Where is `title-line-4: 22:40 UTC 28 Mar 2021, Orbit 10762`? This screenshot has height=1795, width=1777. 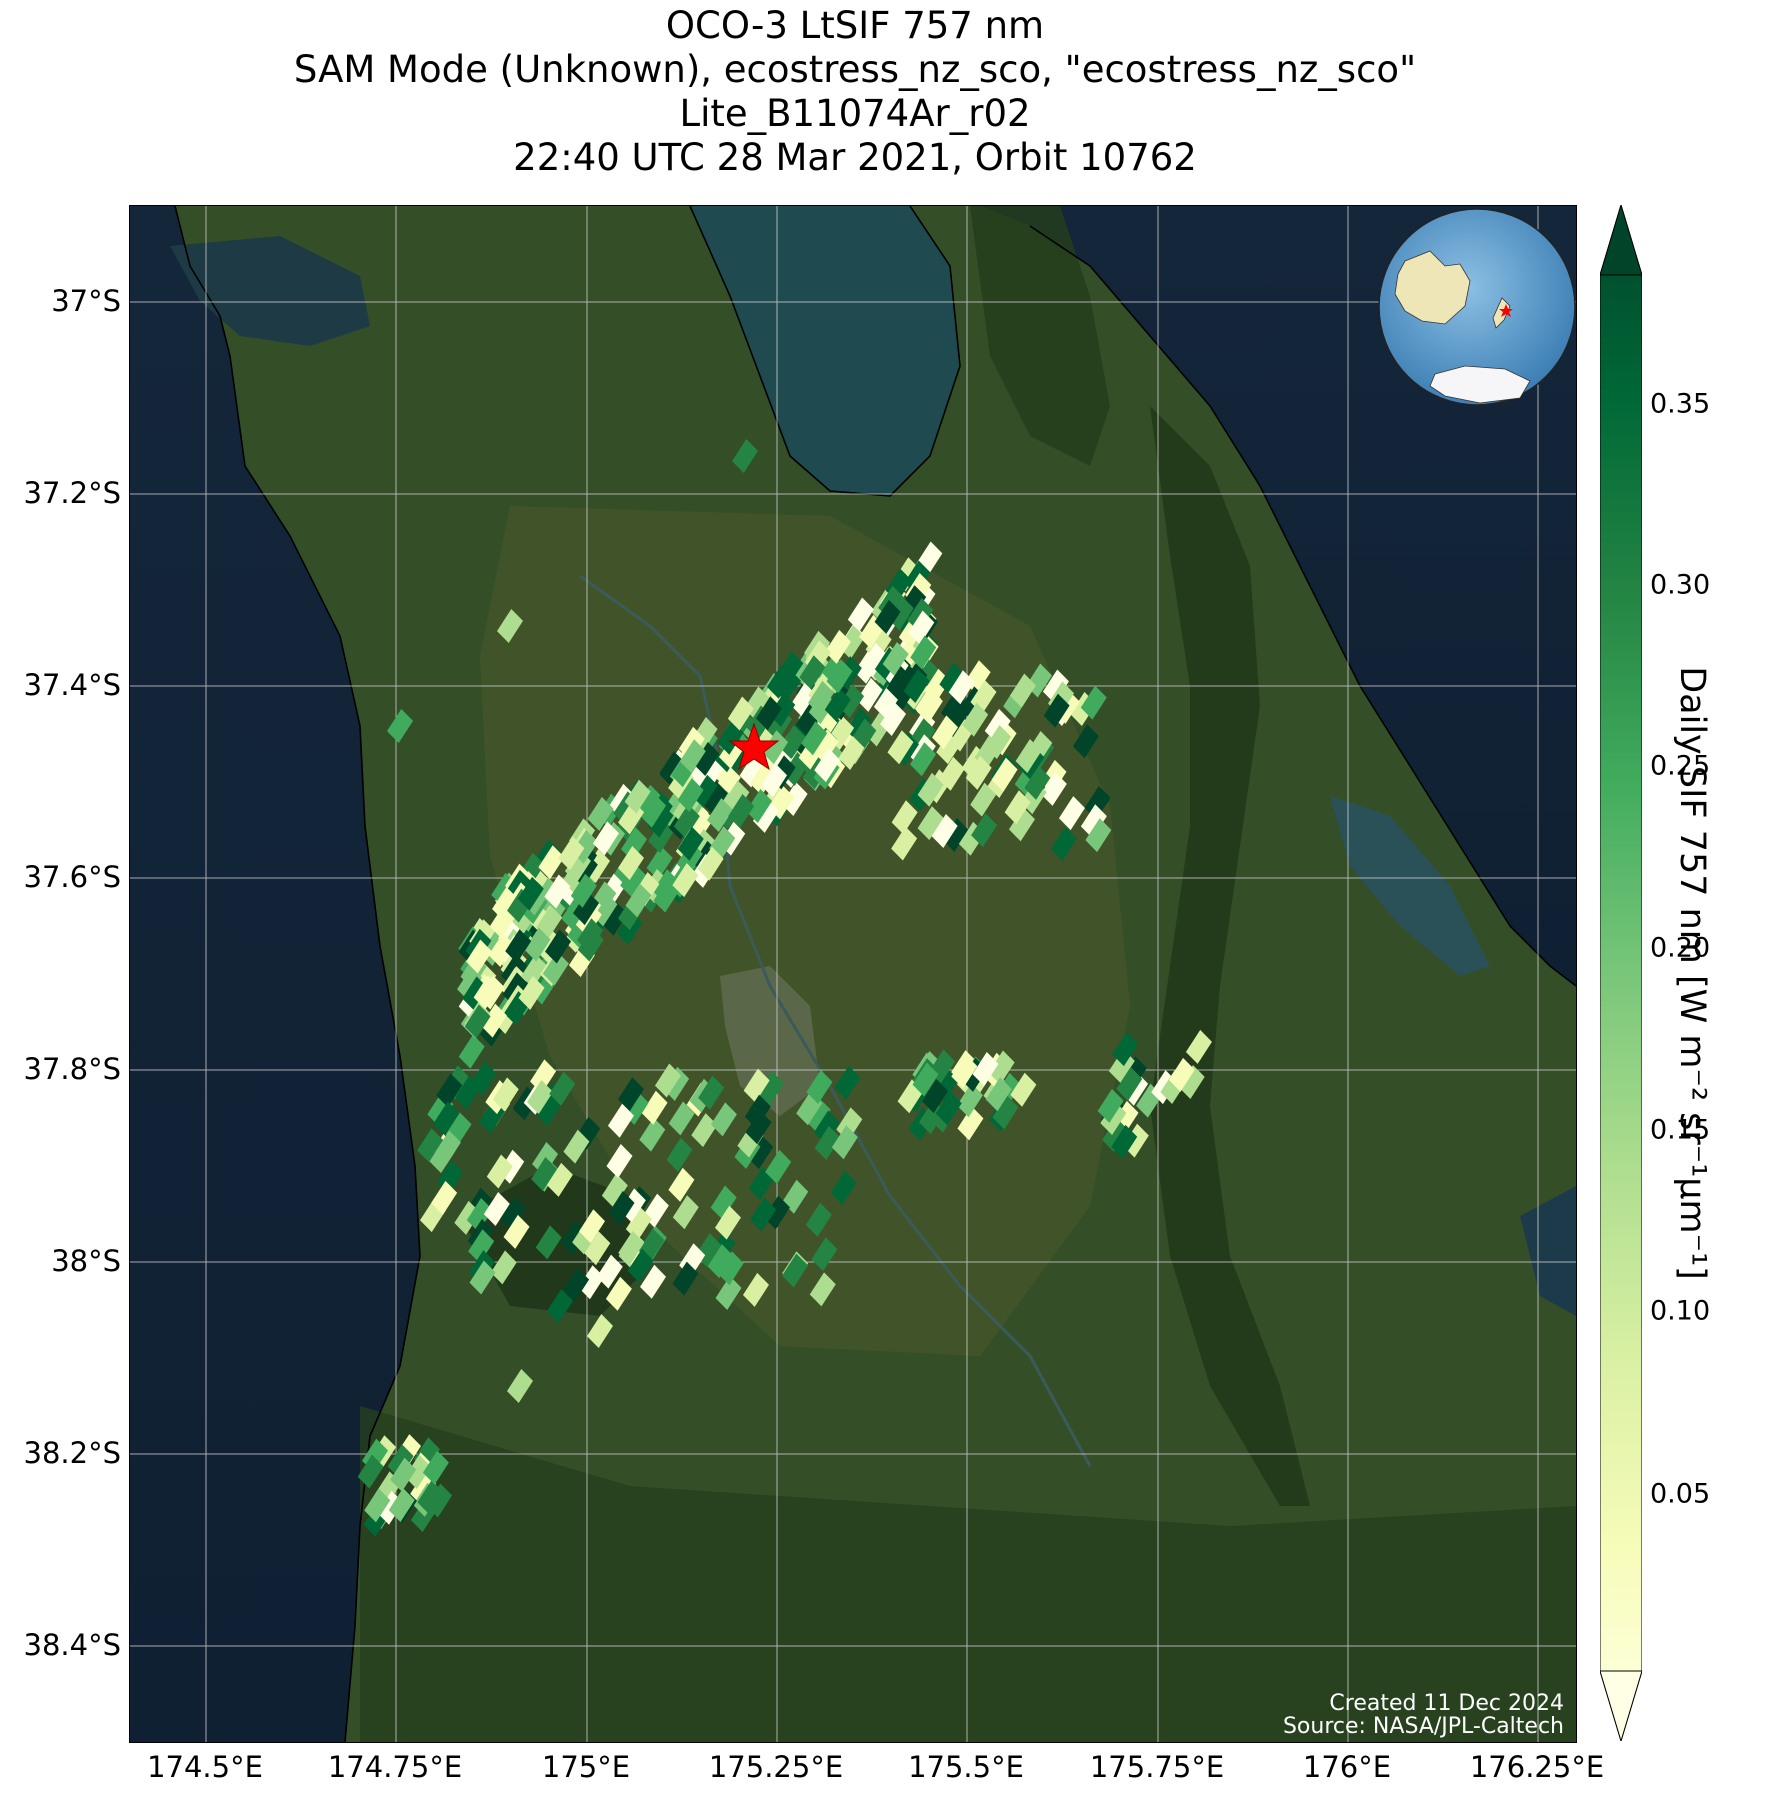 title-line-4: 22:40 UTC 28 Mar 2021, Orbit 10762 is located at coordinates (855, 157).